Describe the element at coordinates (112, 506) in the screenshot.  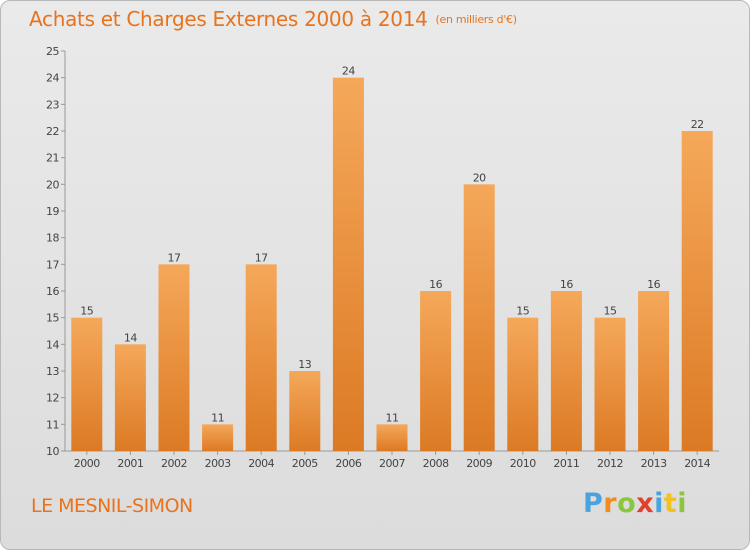
I see `commune-name: LE MESNIL-SIMON` at that location.